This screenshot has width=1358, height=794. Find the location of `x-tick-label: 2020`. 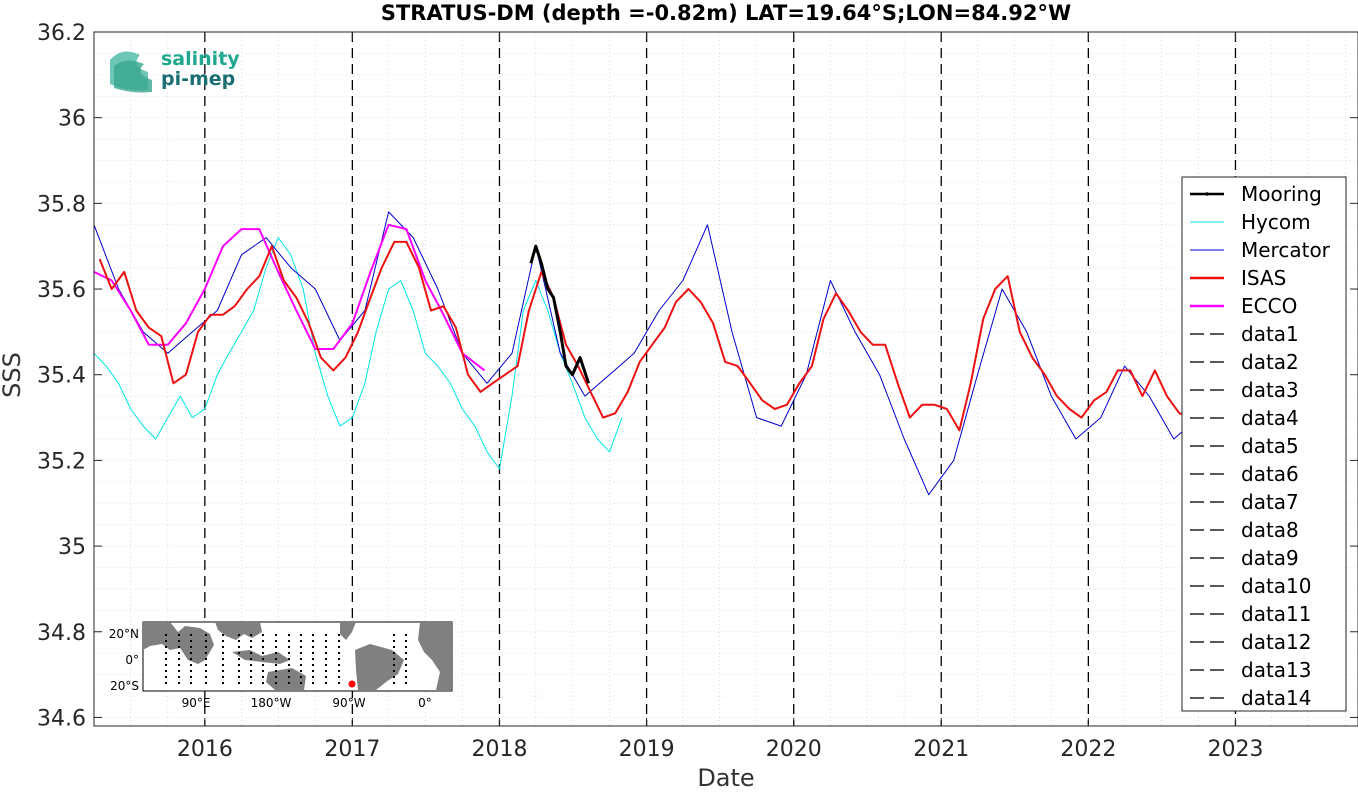

x-tick-label: 2020 is located at coordinates (794, 749).